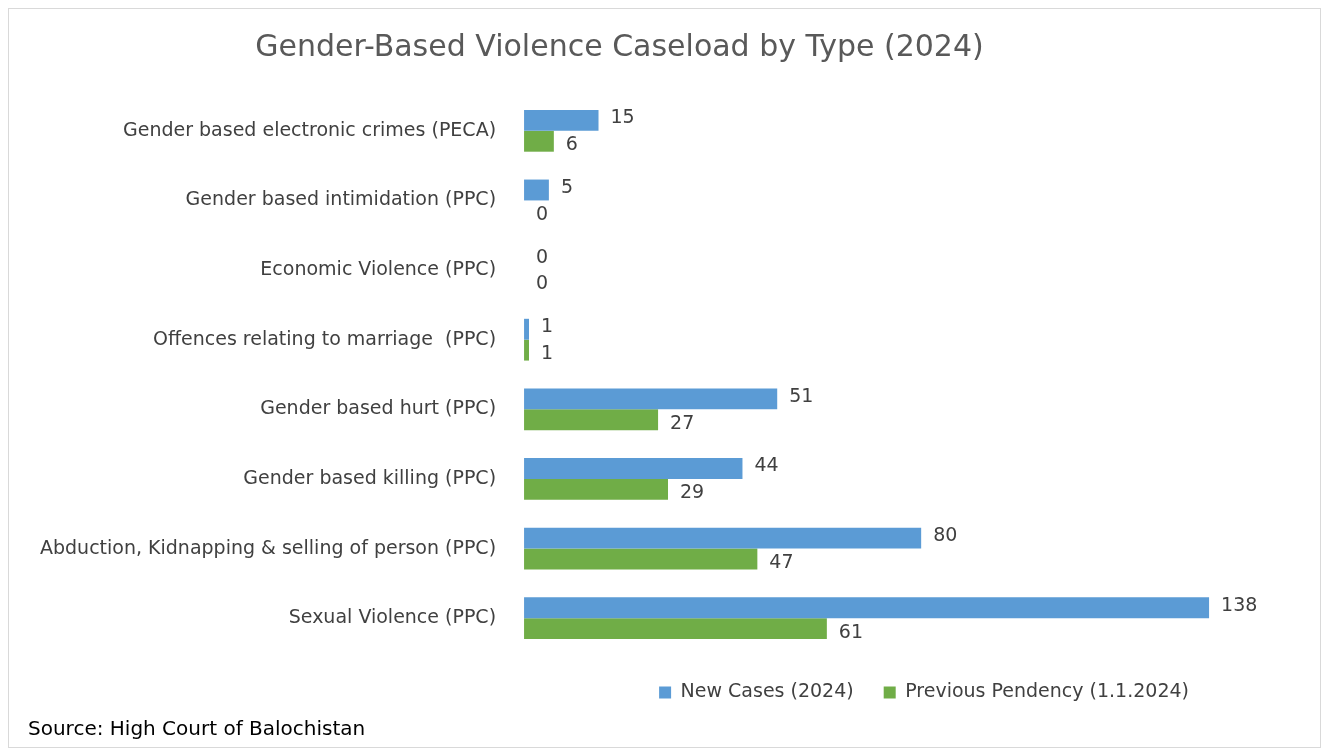  Describe the element at coordinates (619, 45) in the screenshot. I see `chart-title: Gender-Based Violence Caseload by Type (2024)` at that location.